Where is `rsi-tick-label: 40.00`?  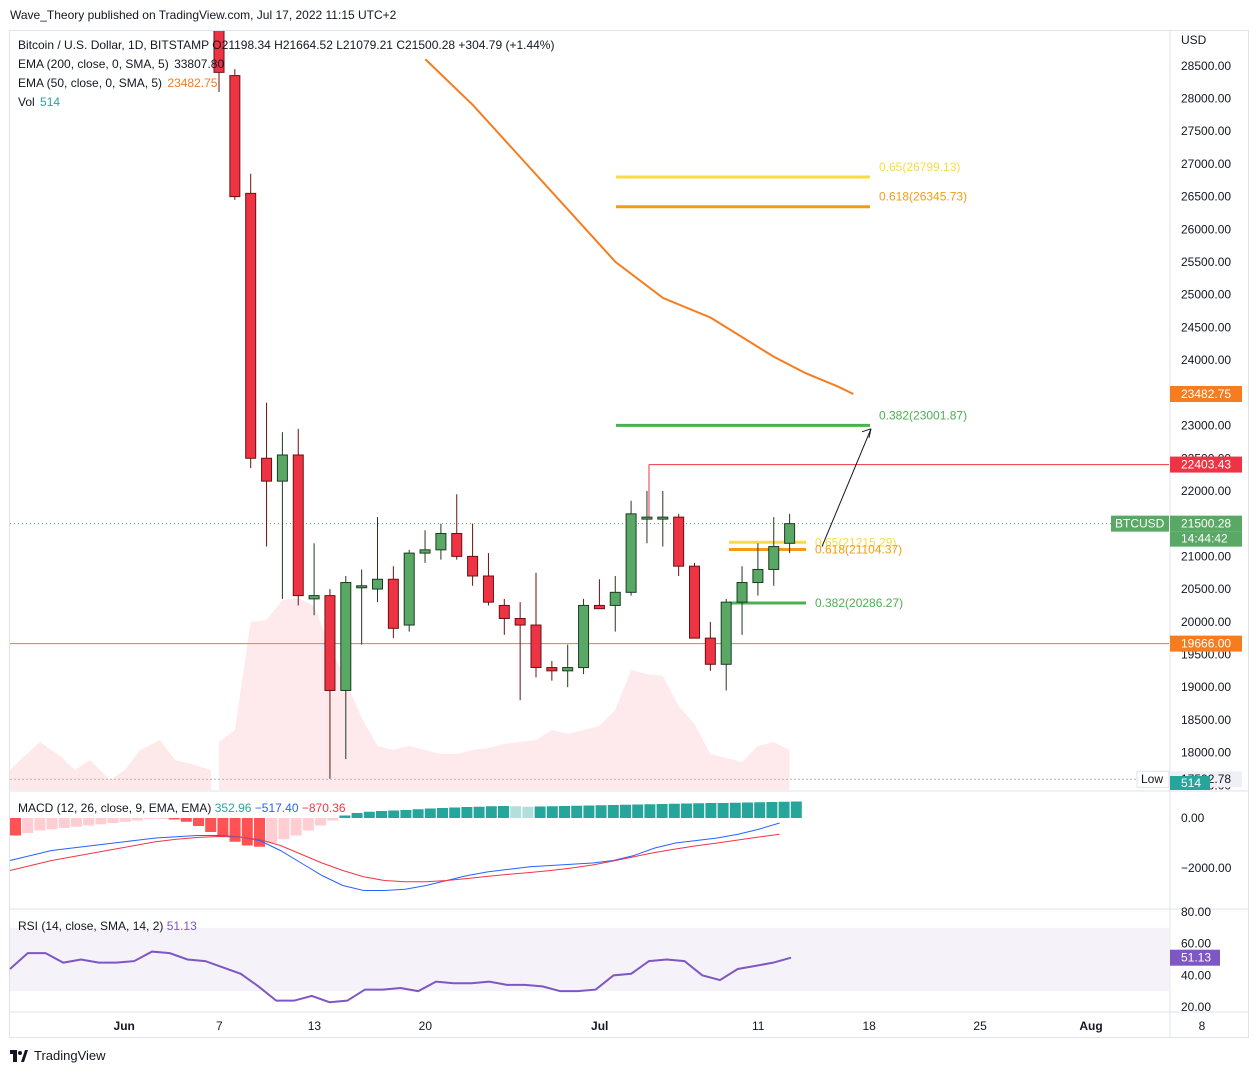
rsi-tick-label: 40.00 is located at coordinates (1196, 975).